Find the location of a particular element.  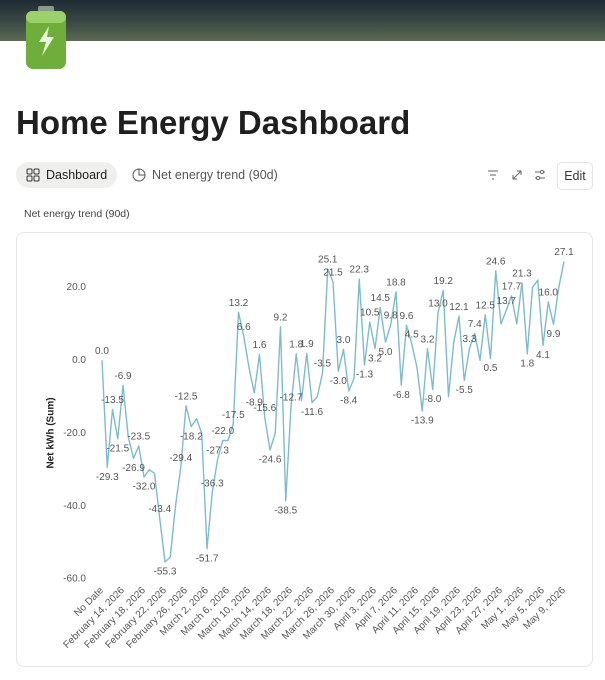

tab-label: Dashboard is located at coordinates (77, 175).